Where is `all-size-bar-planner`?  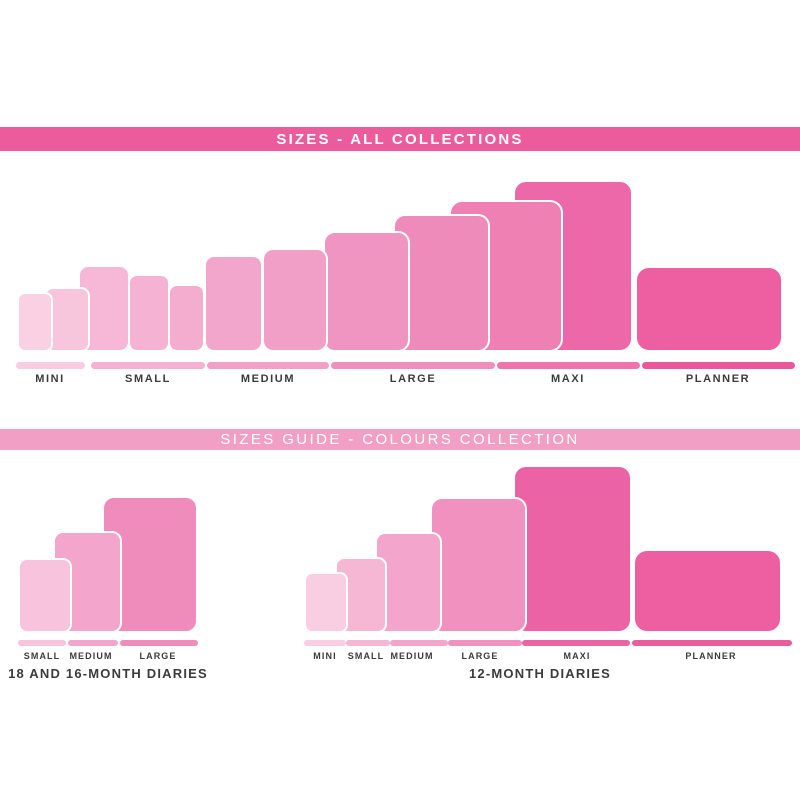
all-size-bar-planner is located at coordinates (718, 365).